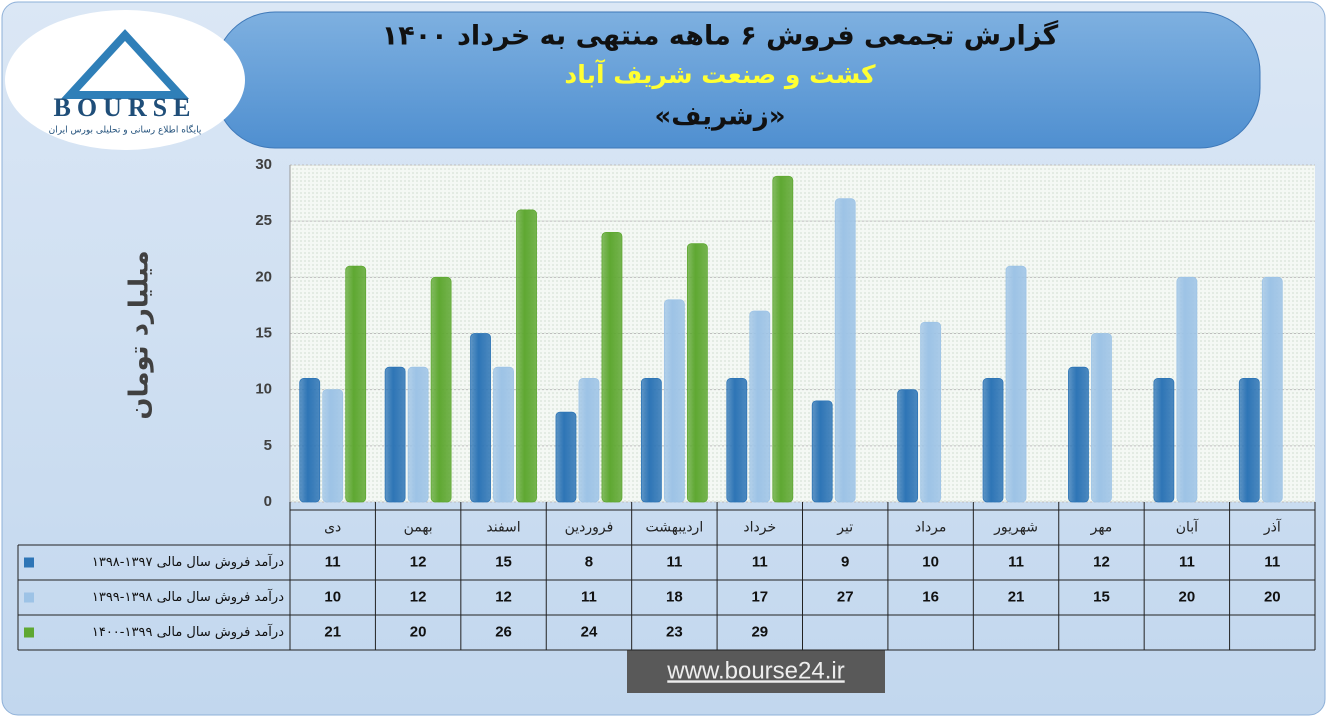 The height and width of the screenshot is (717, 1327). What do you see at coordinates (263, 332) in the screenshot?
I see `y-tick-label: 15` at bounding box center [263, 332].